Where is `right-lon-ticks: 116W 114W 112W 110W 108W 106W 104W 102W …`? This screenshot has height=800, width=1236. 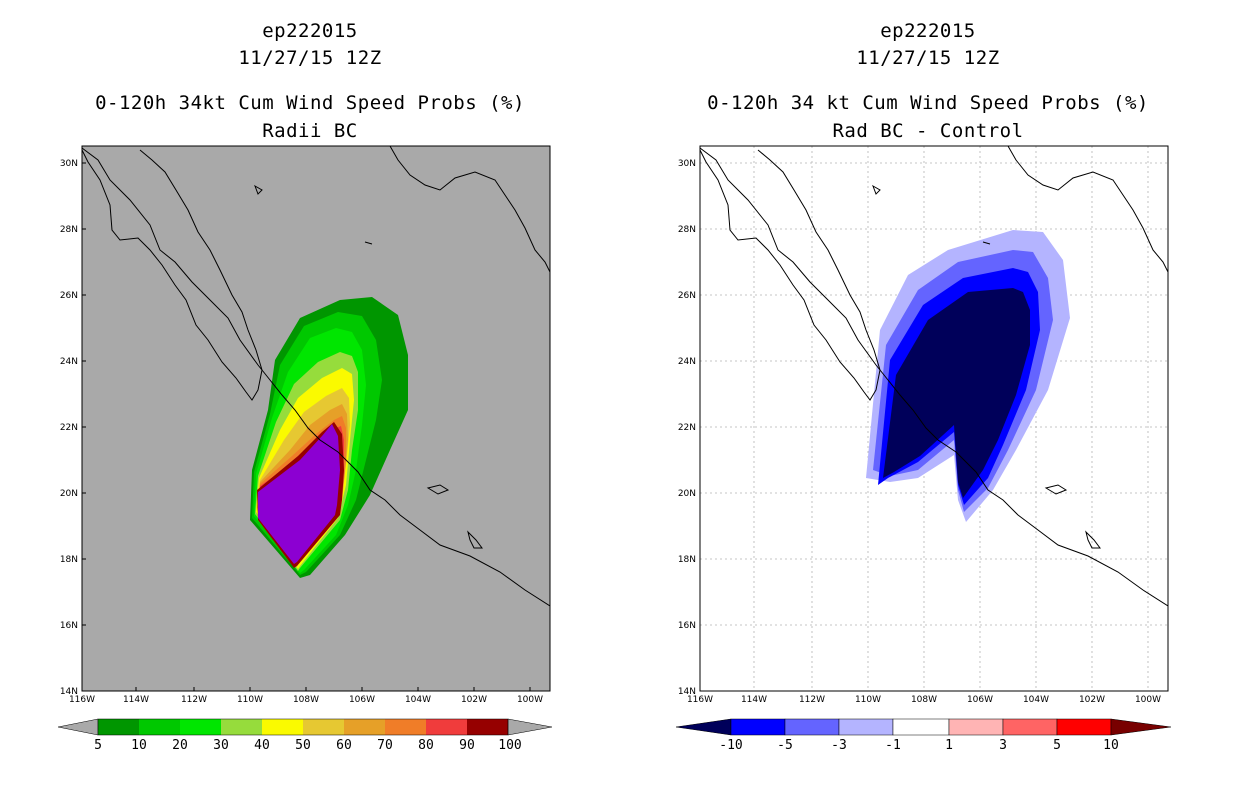
right-lon-ticks: 116W 114W 112W 110W 108W 106W 104W 102W … is located at coordinates (924, 700).